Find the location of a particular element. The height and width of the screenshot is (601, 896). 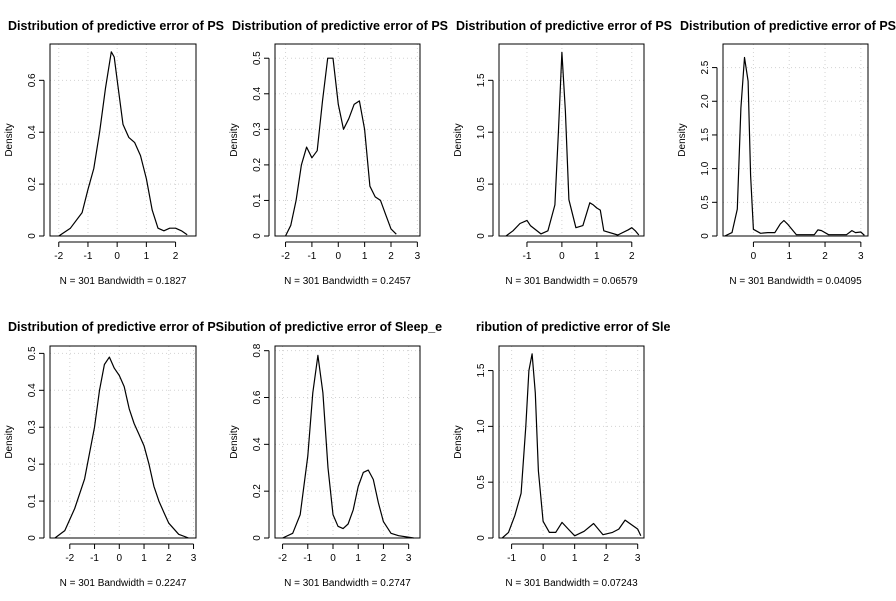

y-axis: 0 0.2 0.4 0.6 is located at coordinates (36, 156).